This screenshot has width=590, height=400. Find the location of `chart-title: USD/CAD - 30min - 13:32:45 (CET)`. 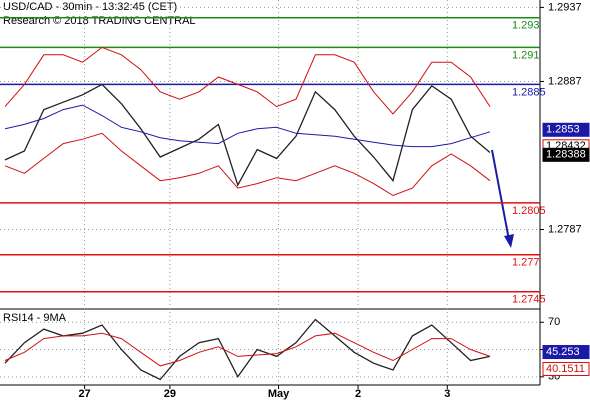

chart-title: USD/CAD - 30min - 13:32:45 (CET) is located at coordinates (90, 7).